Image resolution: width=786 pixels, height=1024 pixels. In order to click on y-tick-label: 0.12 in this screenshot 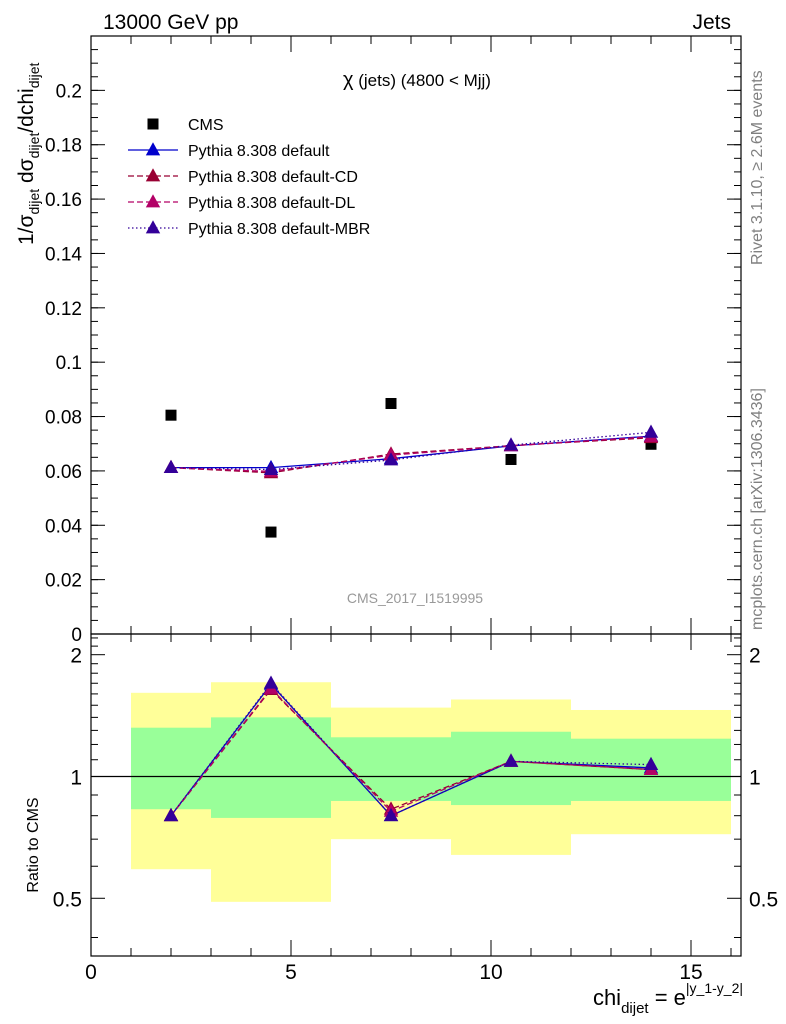, I will do `click(63, 309)`.